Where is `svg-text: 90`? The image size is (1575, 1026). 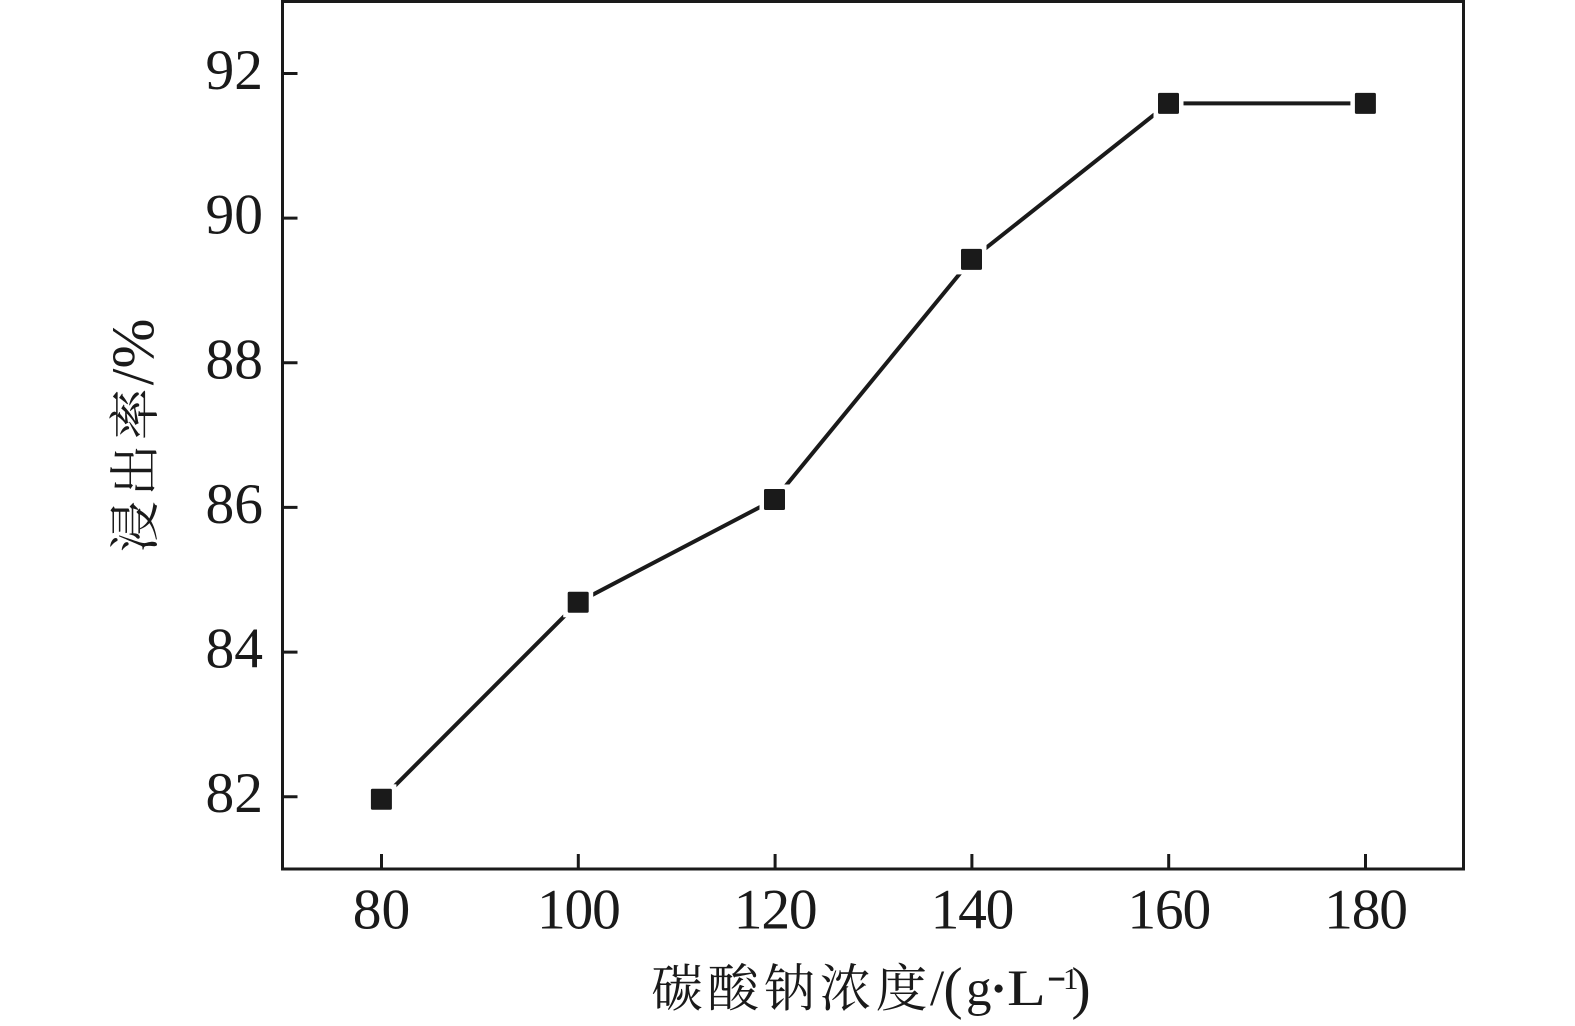 svg-text: 90 is located at coordinates (235, 215).